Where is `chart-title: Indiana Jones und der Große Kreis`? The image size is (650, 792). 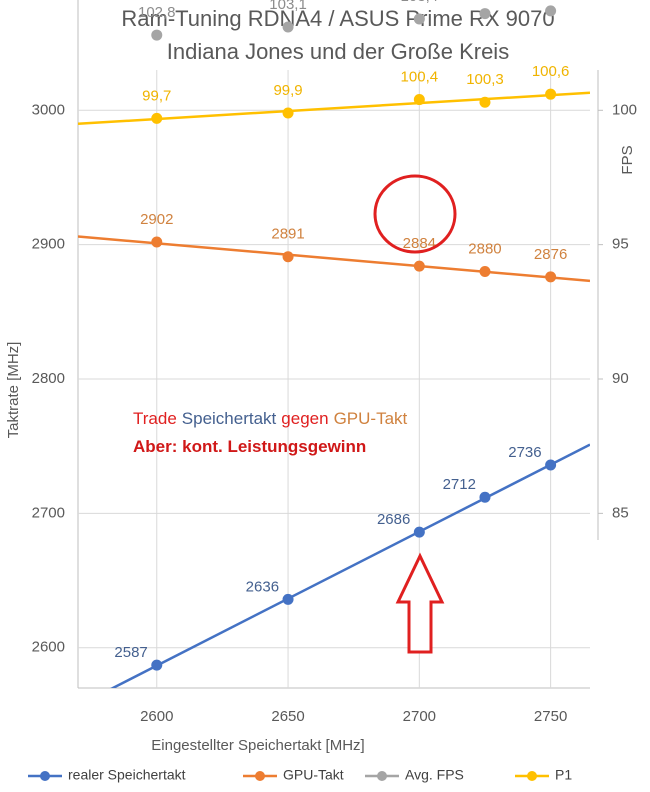 chart-title: Indiana Jones und der Große Kreis is located at coordinates (338, 51).